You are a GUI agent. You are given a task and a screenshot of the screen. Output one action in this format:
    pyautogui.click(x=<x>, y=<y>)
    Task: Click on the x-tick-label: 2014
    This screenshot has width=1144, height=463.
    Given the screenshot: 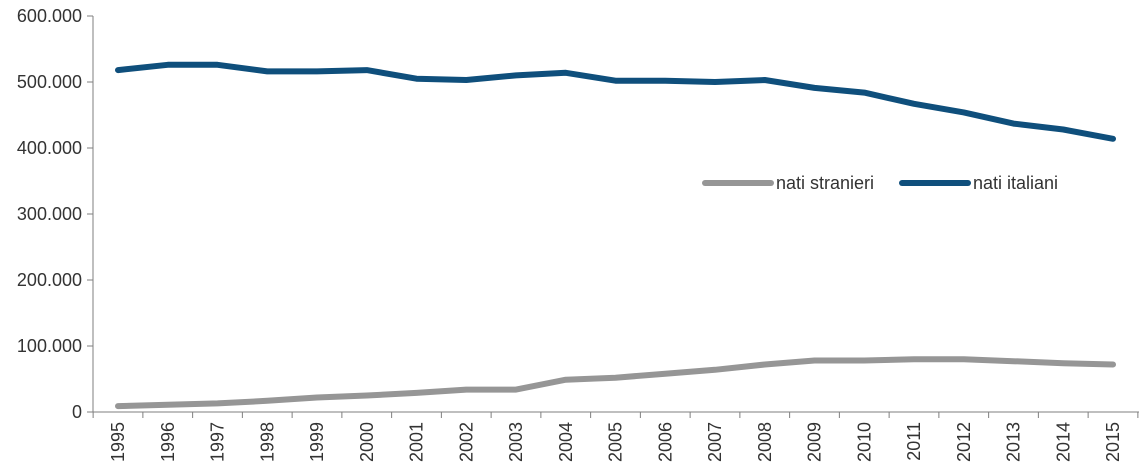 What is the action you would take?
    pyautogui.click(x=1063, y=442)
    